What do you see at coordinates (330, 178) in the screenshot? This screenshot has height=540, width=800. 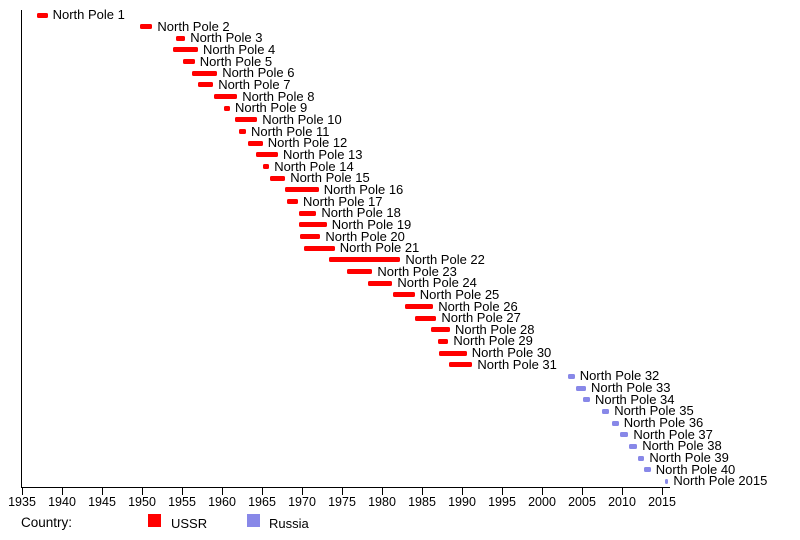 I see `station-label: North Pole 15` at bounding box center [330, 178].